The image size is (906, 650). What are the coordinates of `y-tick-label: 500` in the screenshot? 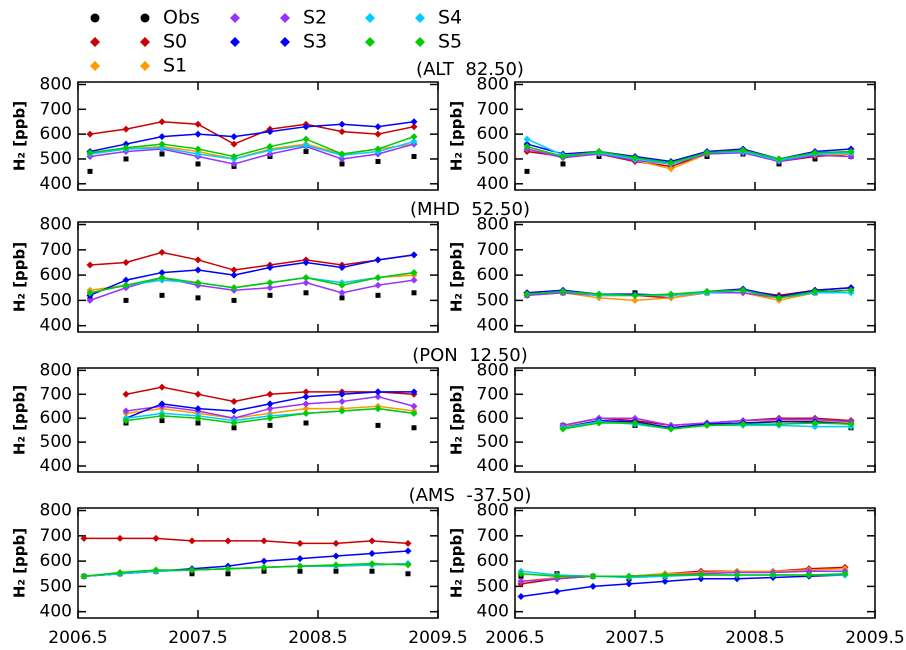 It's located at (56, 300).